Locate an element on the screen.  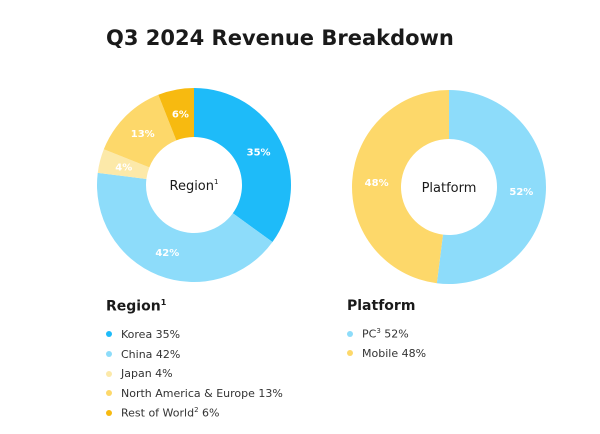
region-donut: 35% 42% 4% 13% 6% Region1 is located at coordinates (194, 185).